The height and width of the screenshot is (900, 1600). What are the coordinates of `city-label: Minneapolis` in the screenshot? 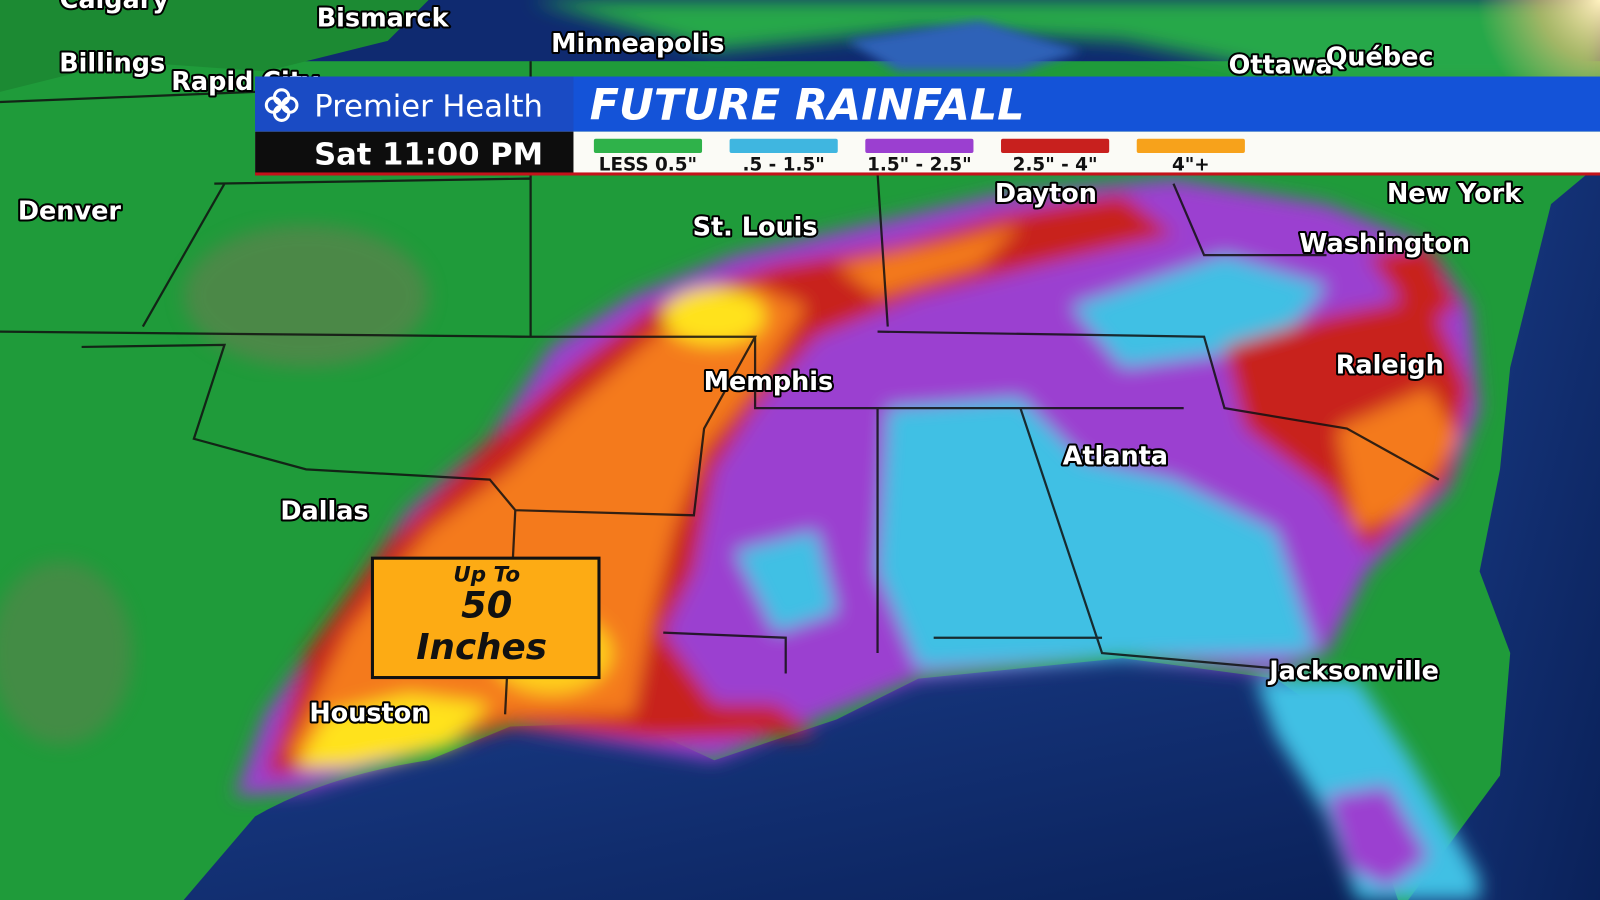 It's located at (637, 44).